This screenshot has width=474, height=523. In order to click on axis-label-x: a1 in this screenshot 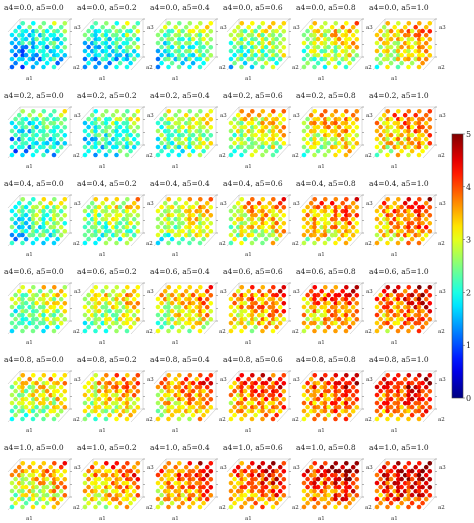, I will do `click(175, 255)`.